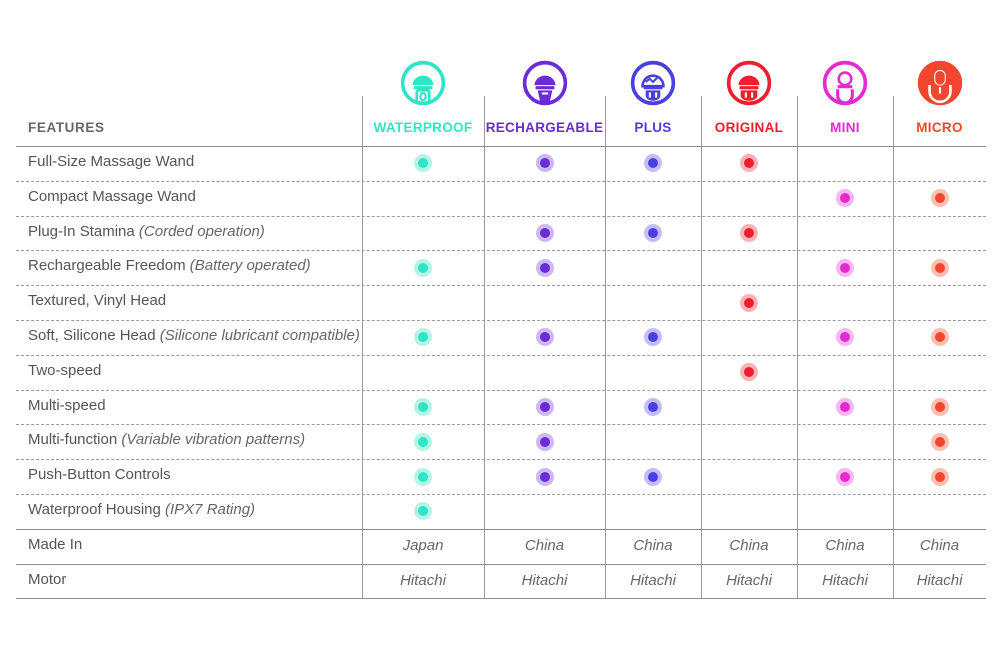  I want to click on feature-label: Textured, Vinyl Head, so click(97, 300).